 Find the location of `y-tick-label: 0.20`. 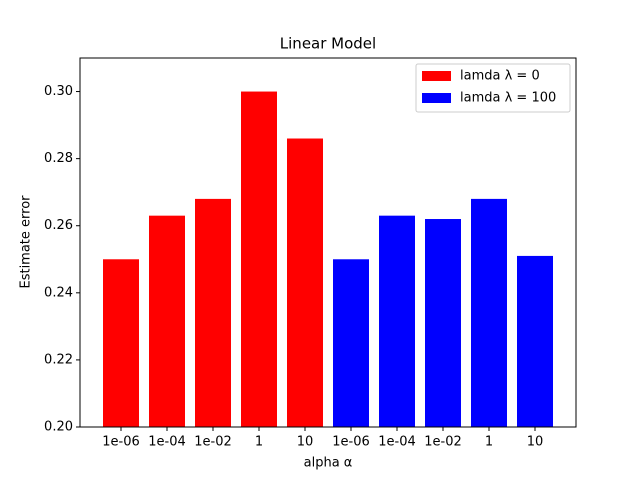

y-tick-label: 0.20 is located at coordinates (58, 427).